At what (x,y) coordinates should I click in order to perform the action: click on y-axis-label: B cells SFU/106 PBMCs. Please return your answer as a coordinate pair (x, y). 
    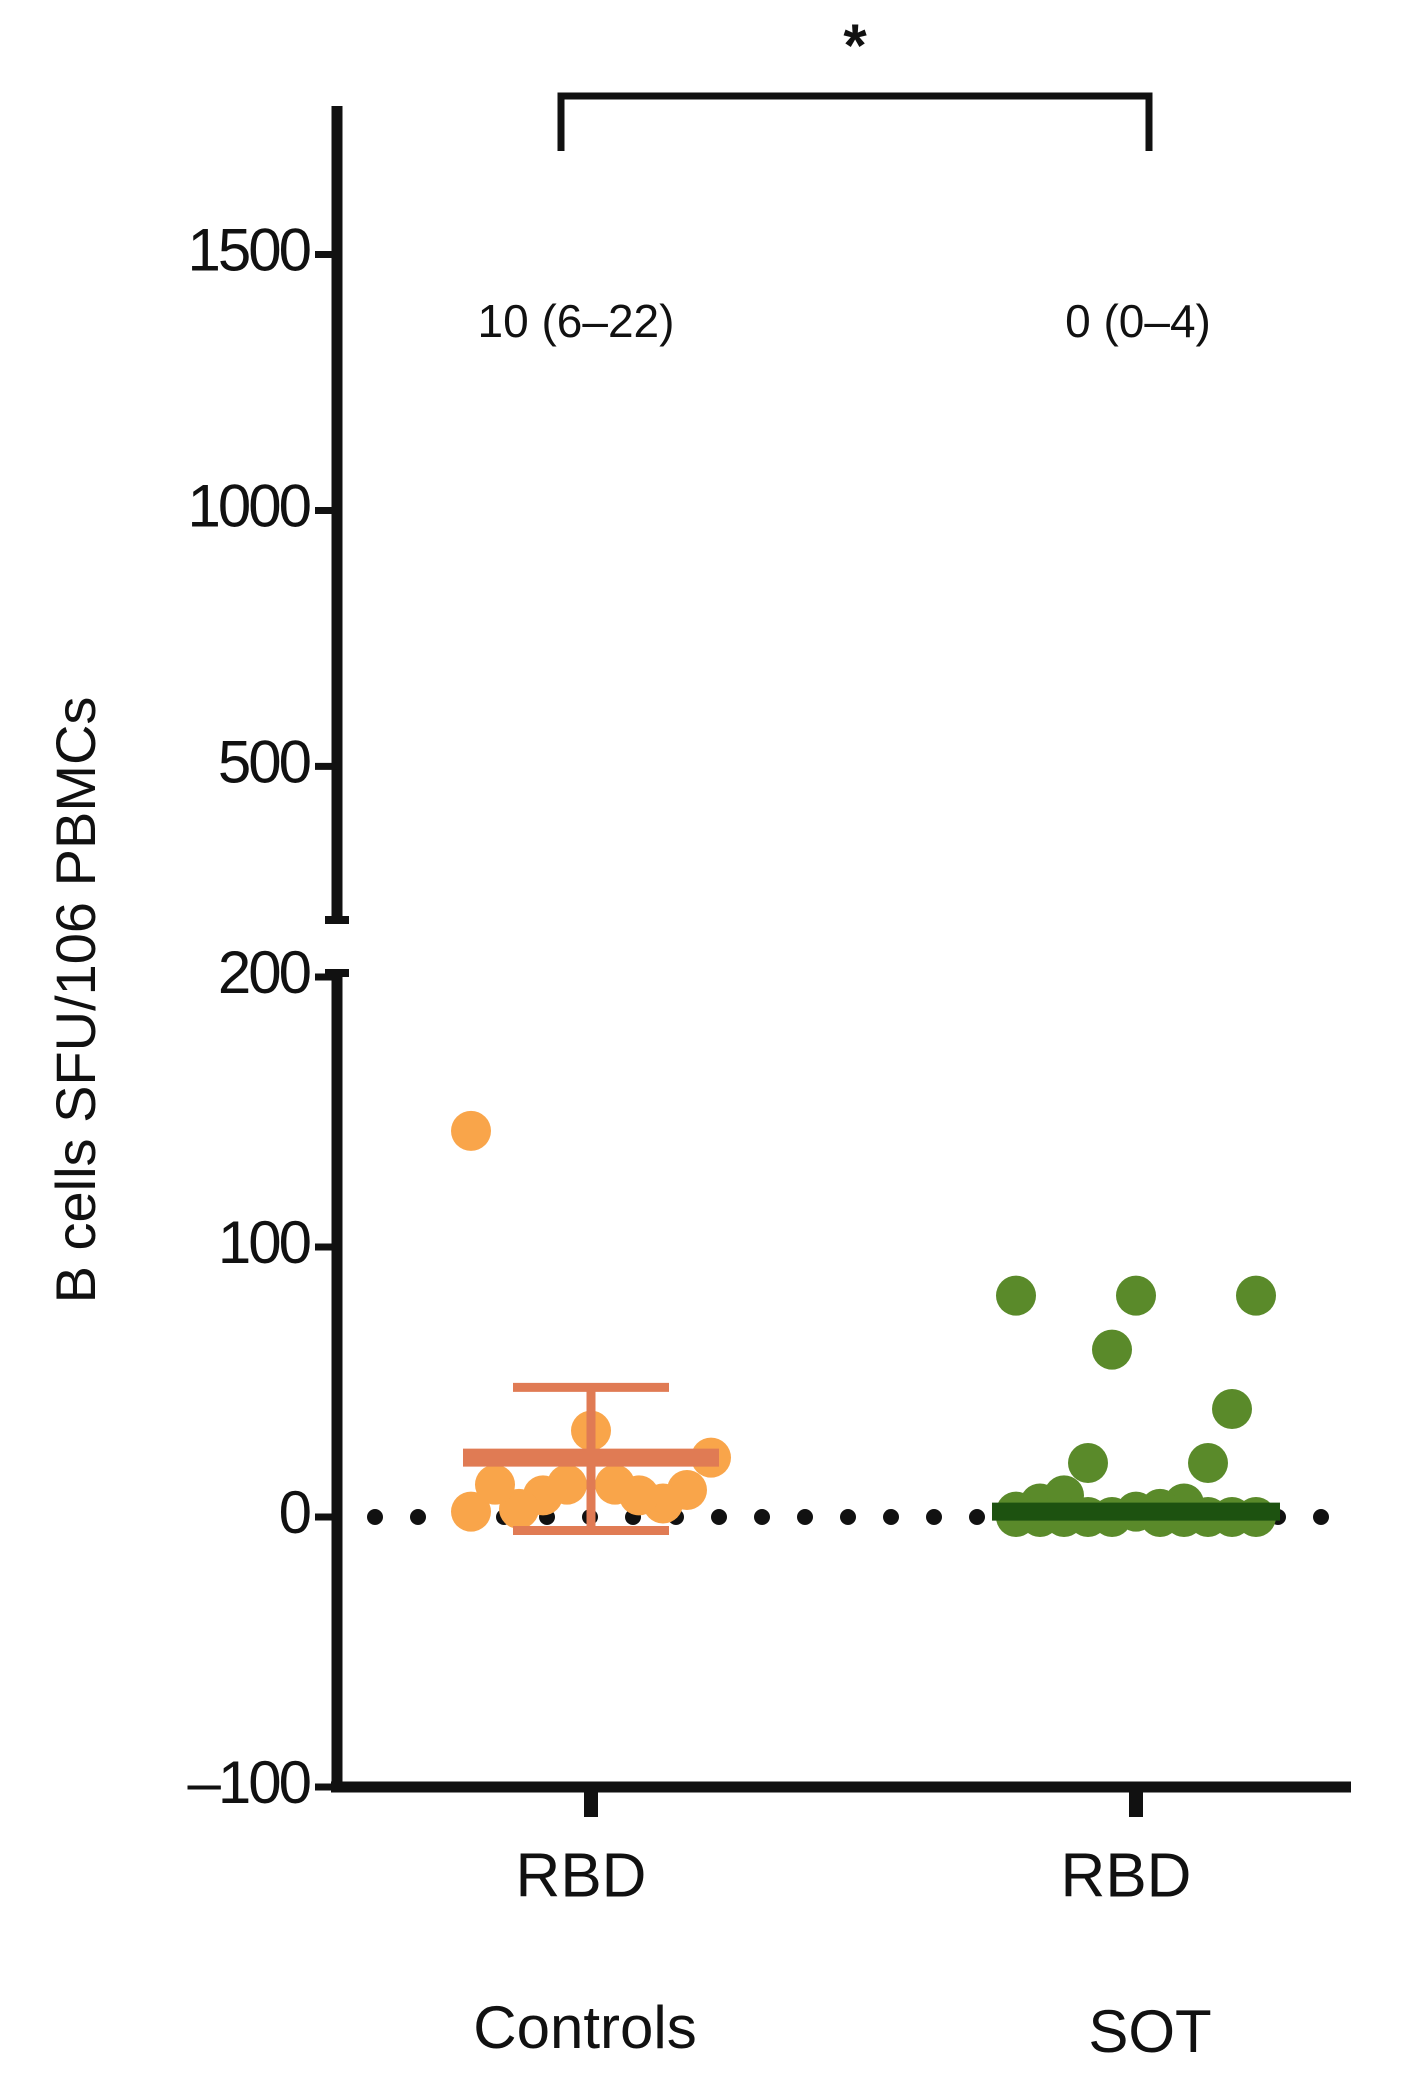
    Looking at the image, I should click on (75, 1000).